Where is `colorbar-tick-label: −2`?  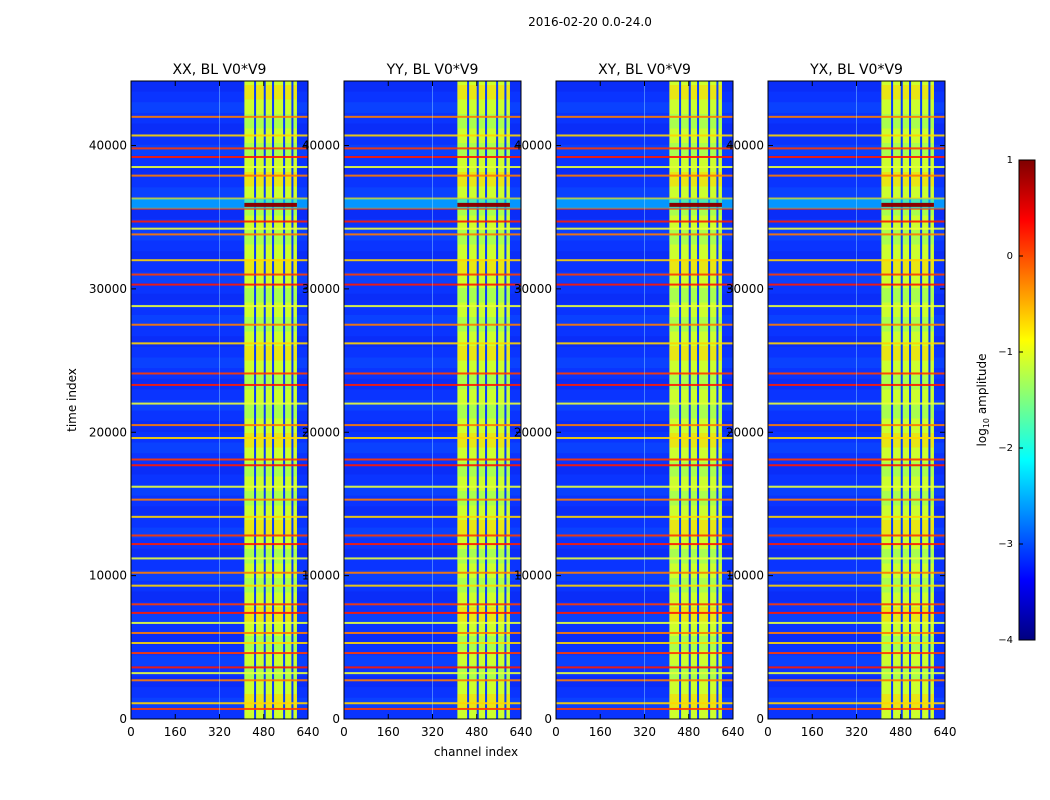 colorbar-tick-label: −2 is located at coordinates (1005, 448).